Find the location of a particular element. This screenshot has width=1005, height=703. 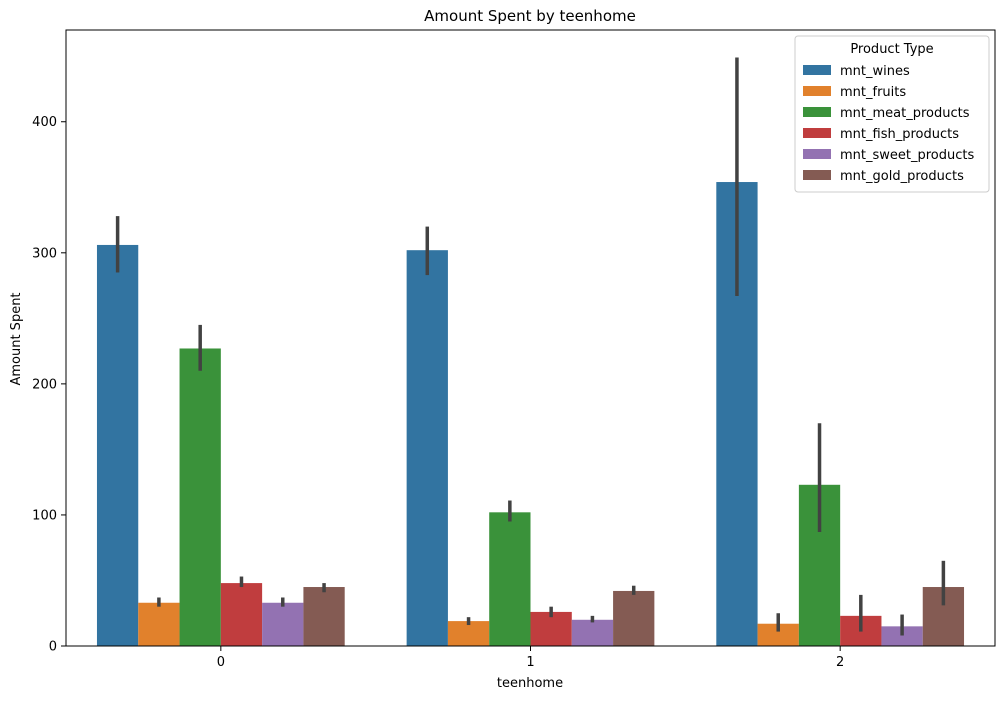

x-tick-label: 1 is located at coordinates (530, 662).